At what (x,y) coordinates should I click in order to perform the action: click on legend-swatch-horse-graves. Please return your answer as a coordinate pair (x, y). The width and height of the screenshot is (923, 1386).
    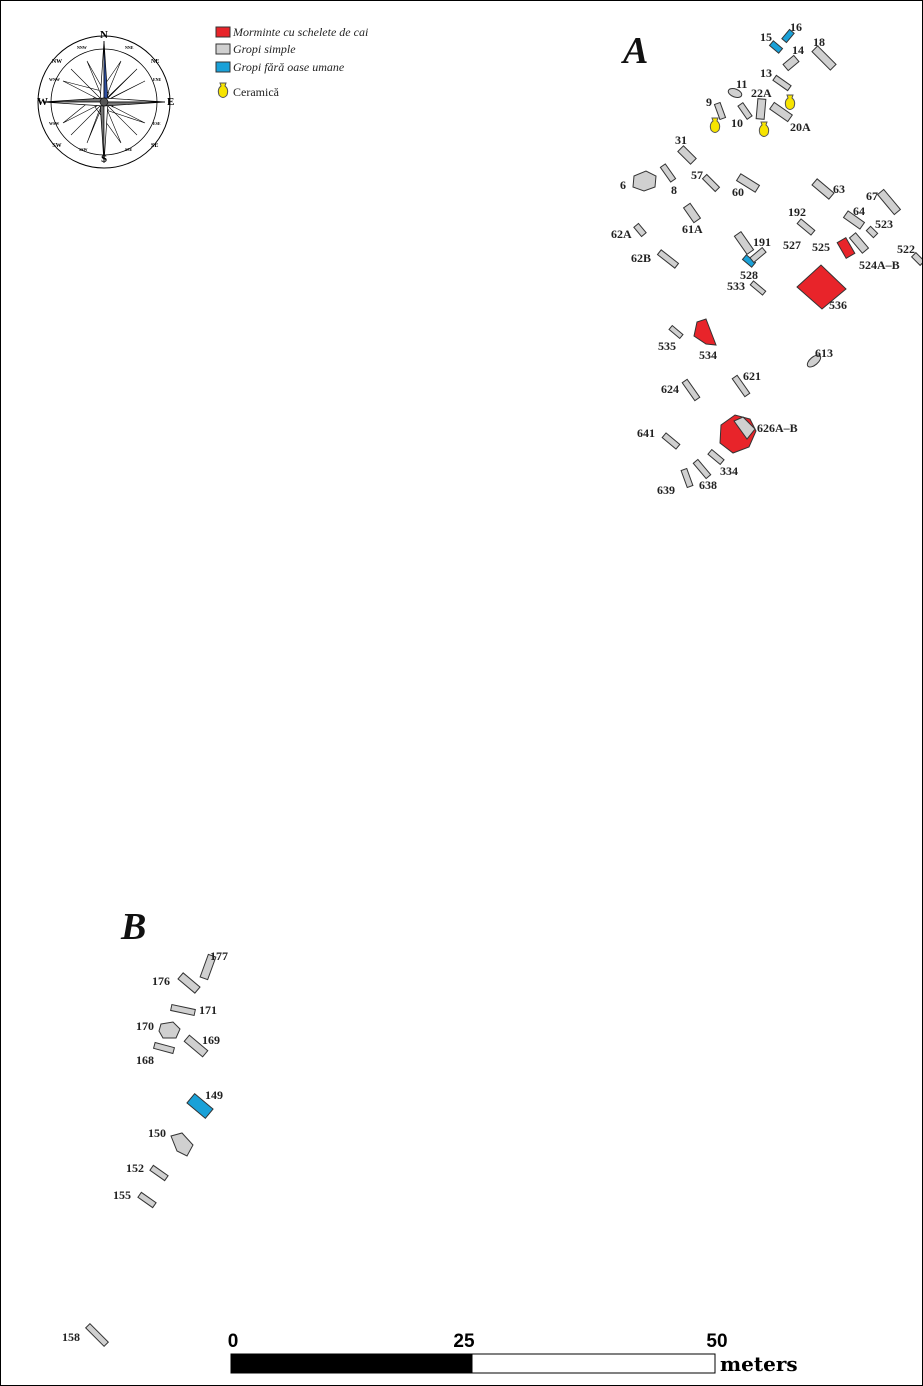
    Looking at the image, I should click on (223, 32).